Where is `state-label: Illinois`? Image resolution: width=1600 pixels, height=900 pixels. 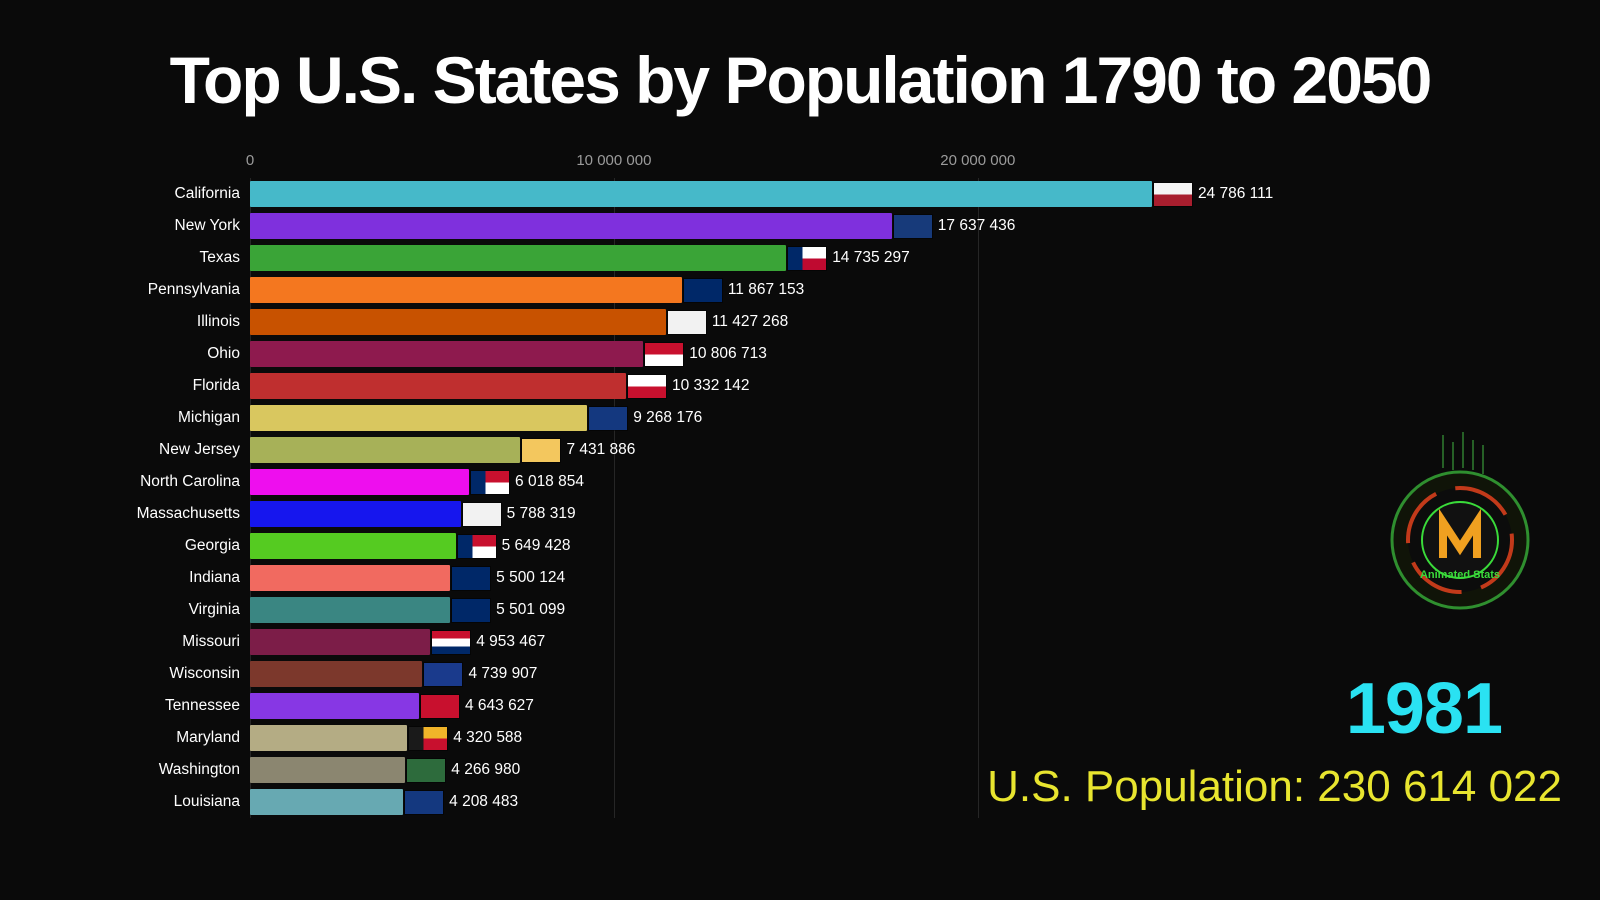 state-label: Illinois is located at coordinates (218, 321).